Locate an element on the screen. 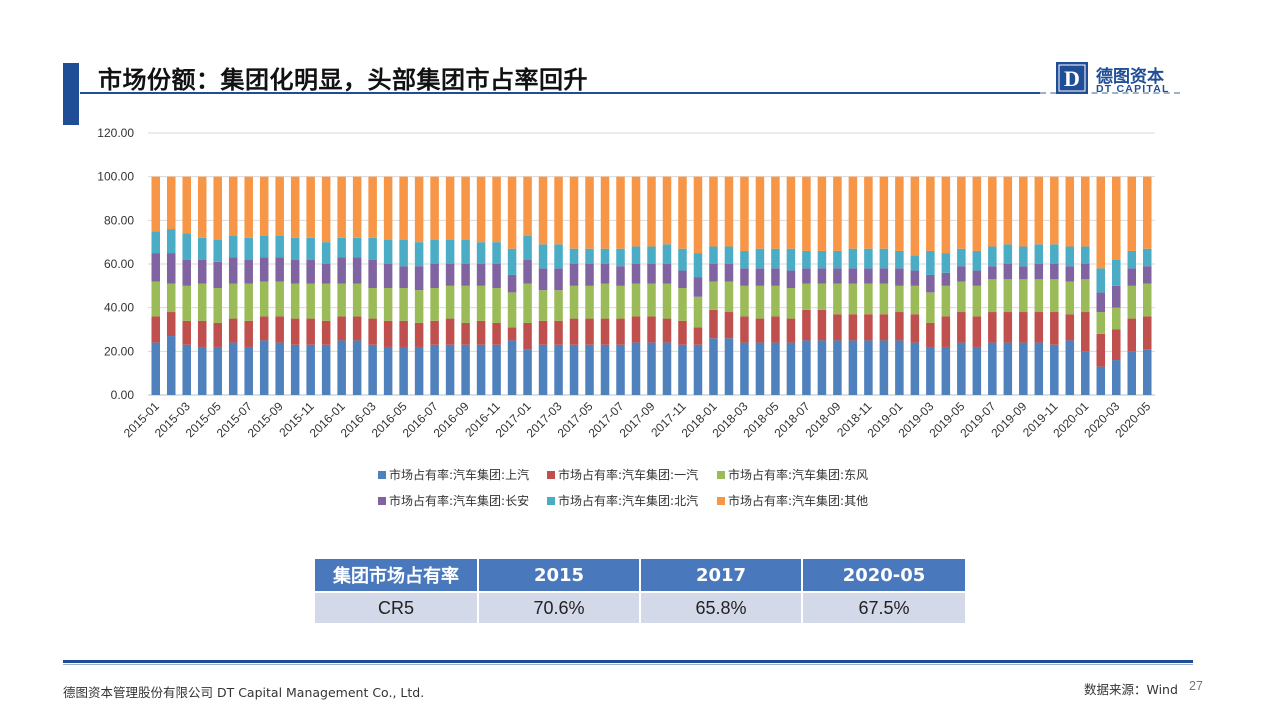  table-header-cell: 集团市场占有率 is located at coordinates (396, 575).